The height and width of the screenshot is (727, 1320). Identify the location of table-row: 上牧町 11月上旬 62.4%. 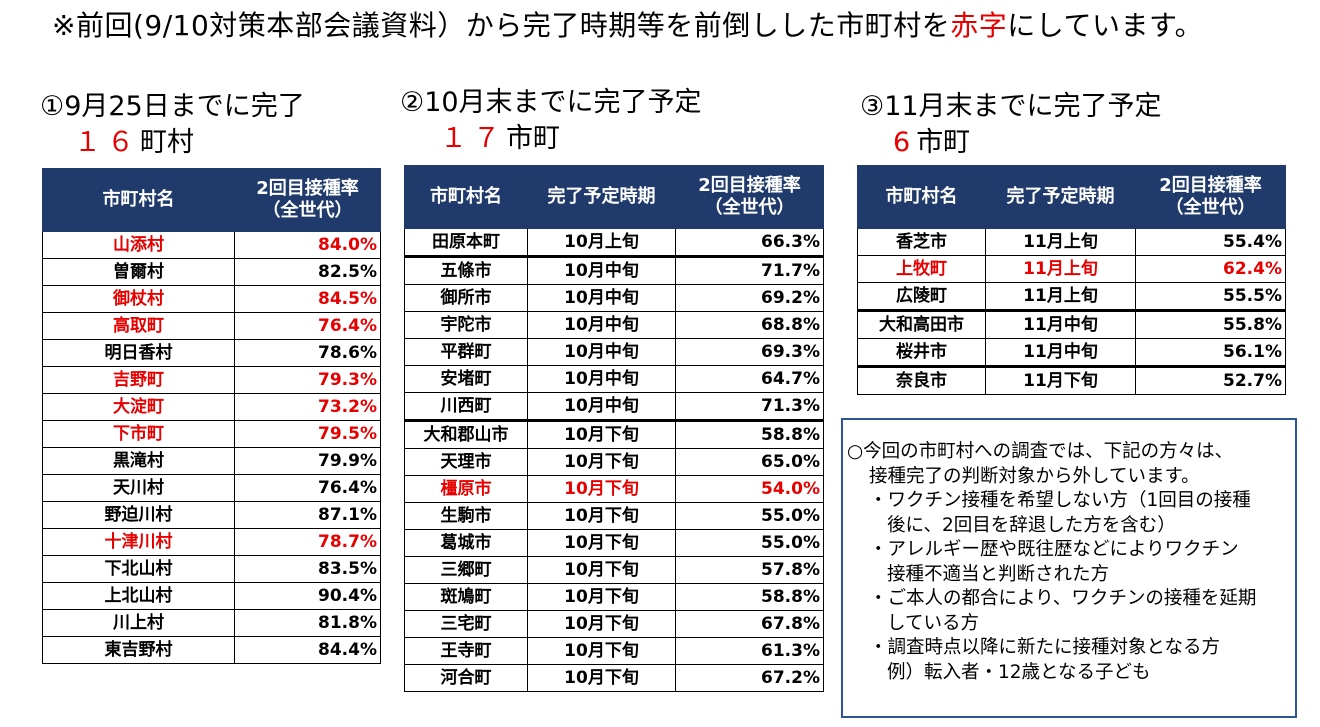
(1071, 269).